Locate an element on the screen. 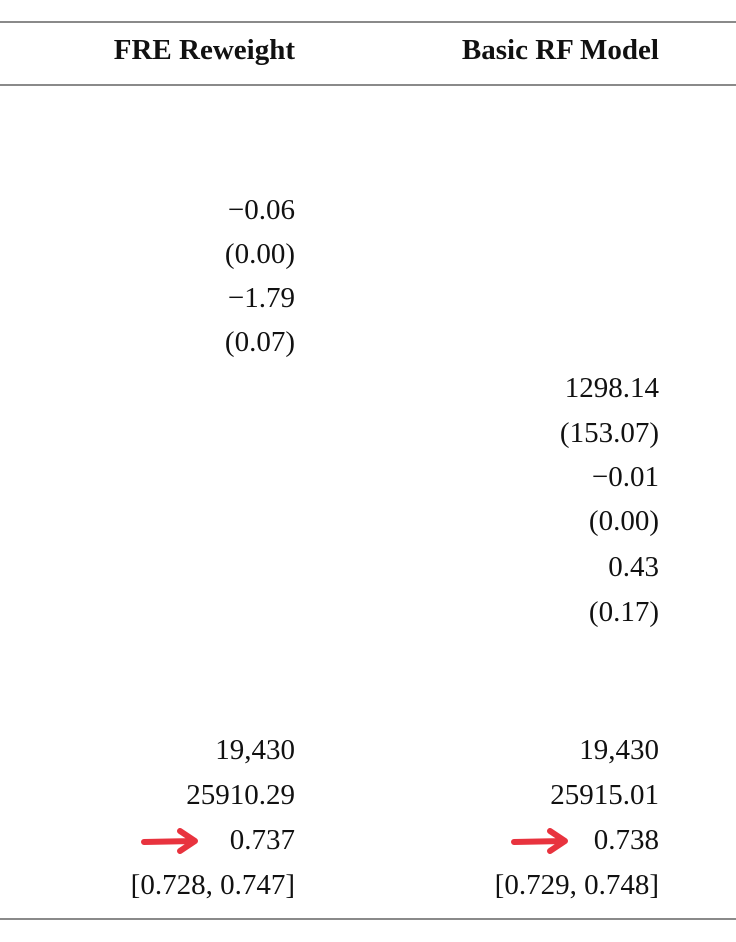 Image resolution: width=736 pixels, height=942 pixels. rf-coef-1: 1298.14 is located at coordinates (611, 388).